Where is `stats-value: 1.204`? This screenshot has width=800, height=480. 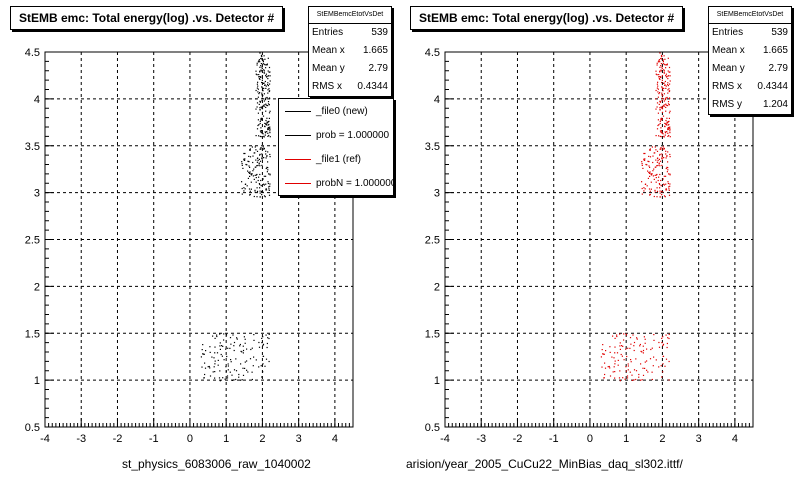
stats-value: 1.204 is located at coordinates (775, 104).